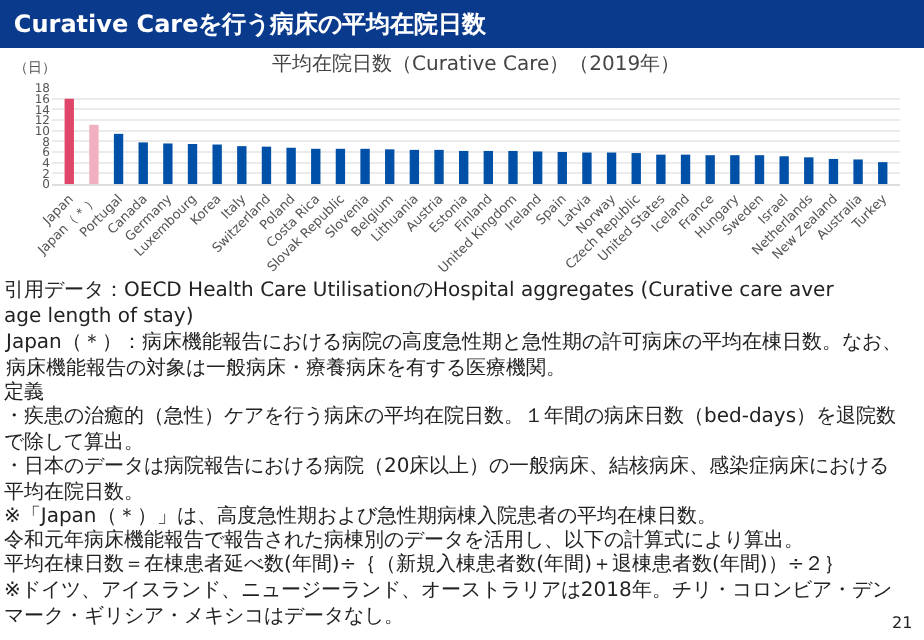 The width and height of the screenshot is (924, 640). What do you see at coordinates (24, 392) in the screenshot?
I see `text: 定義` at bounding box center [24, 392].